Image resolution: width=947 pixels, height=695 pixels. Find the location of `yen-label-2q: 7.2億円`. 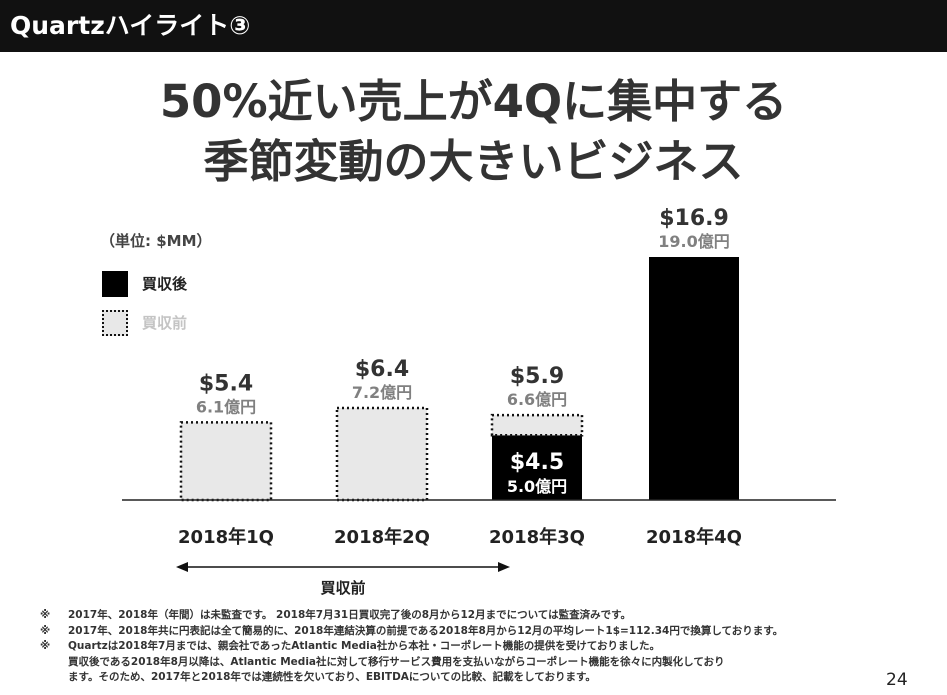

yen-label-2q: 7.2億円 is located at coordinates (382, 392).